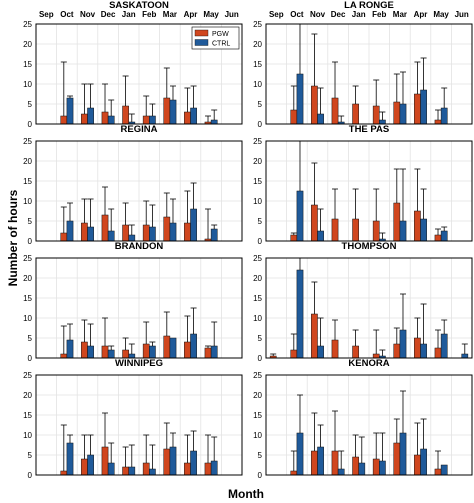 The height and width of the screenshot is (503, 474). What do you see at coordinates (246, 494) in the screenshot?
I see `x-axis-label: Month` at bounding box center [246, 494].